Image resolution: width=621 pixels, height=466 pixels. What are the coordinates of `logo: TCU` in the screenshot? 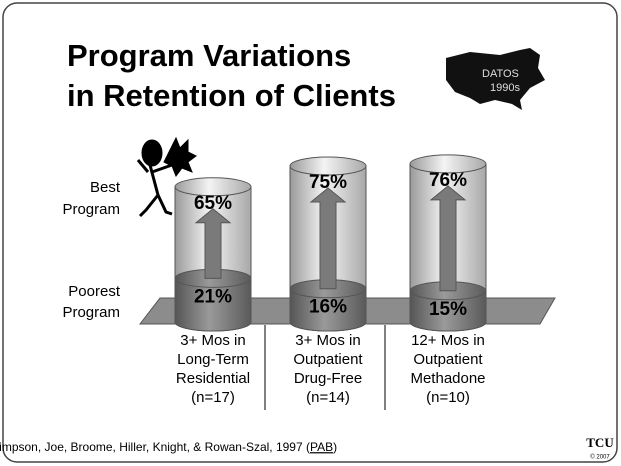 It's located at (600, 442).